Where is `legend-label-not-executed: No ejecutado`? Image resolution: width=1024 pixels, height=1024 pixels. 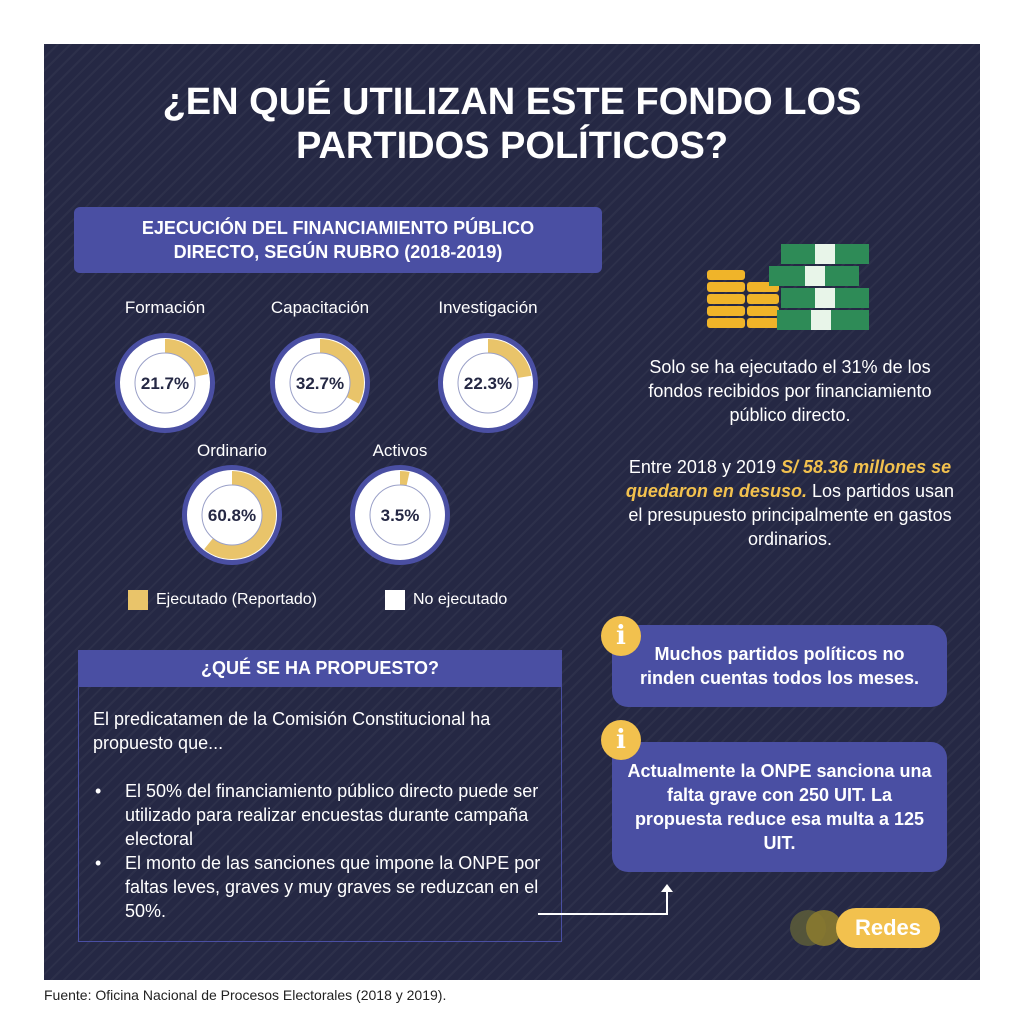 legend-label-not-executed: No ejecutado is located at coordinates (460, 599).